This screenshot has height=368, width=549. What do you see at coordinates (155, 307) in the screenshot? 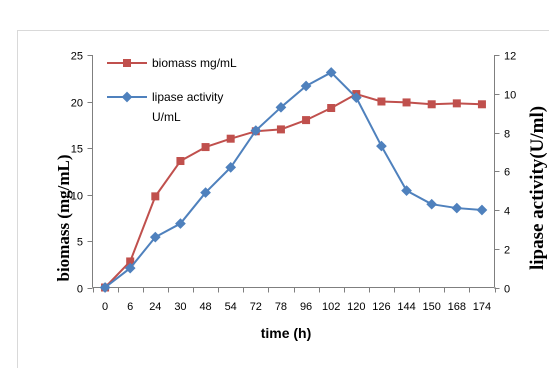
I see `x-axis-tick-label: 24` at bounding box center [155, 307].